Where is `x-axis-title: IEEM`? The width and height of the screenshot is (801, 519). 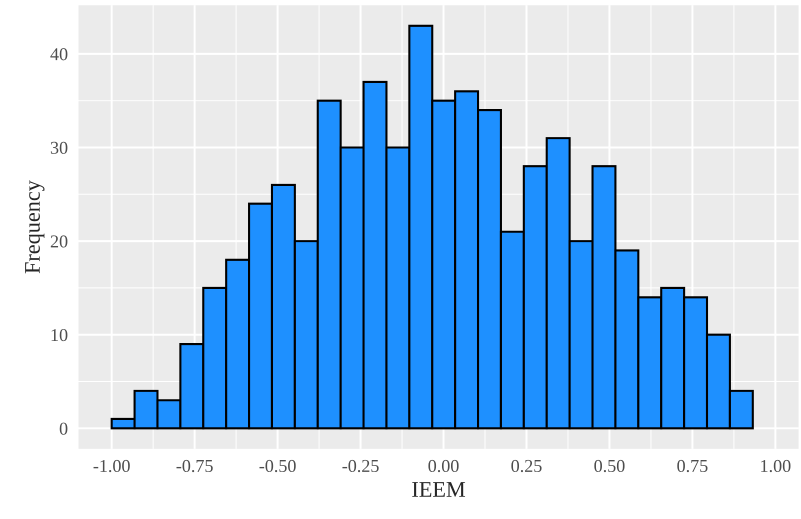
x-axis-title: IEEM is located at coordinates (439, 489).